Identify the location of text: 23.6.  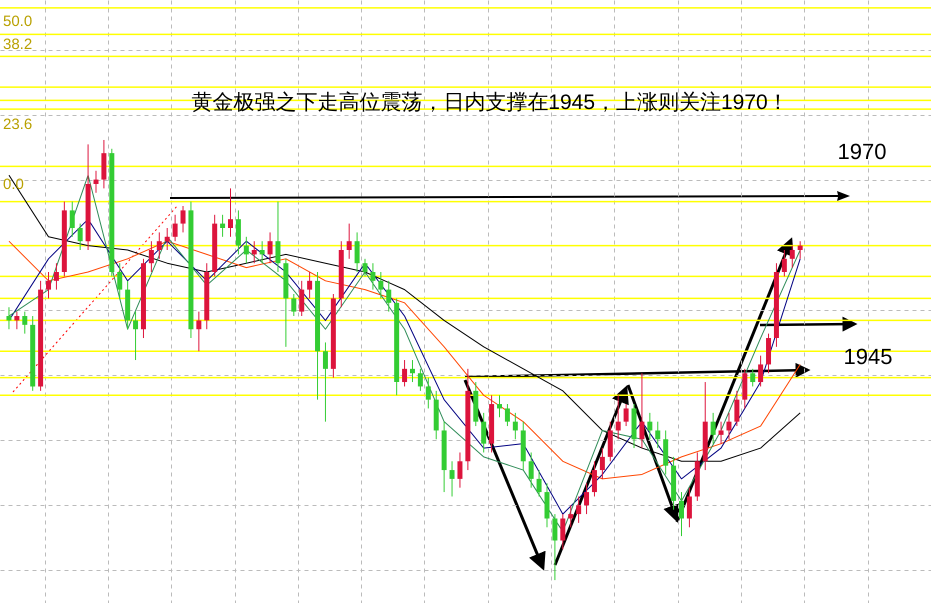
(17, 124).